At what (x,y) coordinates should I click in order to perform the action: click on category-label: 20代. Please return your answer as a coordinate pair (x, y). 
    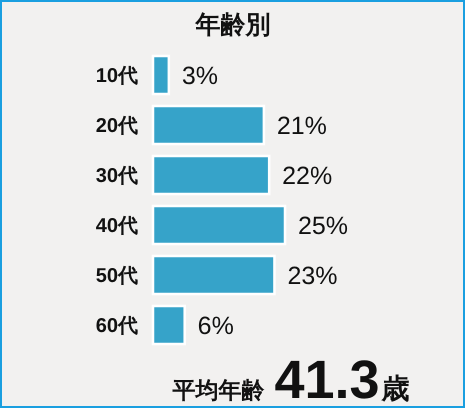
    Looking at the image, I should click on (117, 126).